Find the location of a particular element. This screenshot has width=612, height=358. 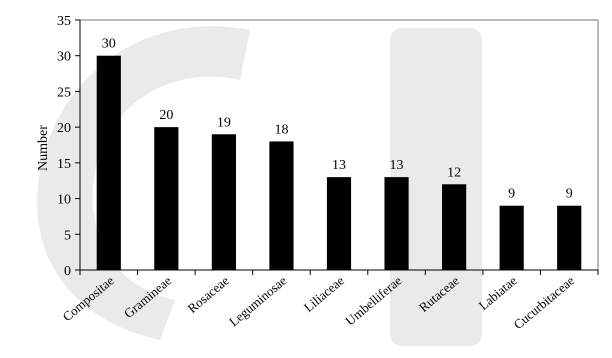

bar-leguminosae is located at coordinates (281, 205).